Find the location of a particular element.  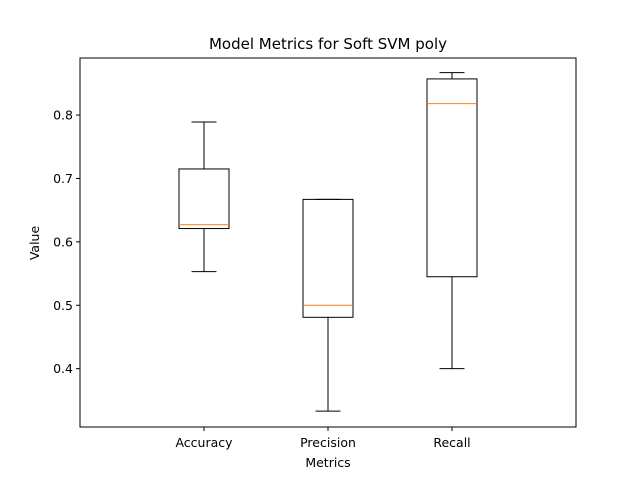

x-tick-label: Recall is located at coordinates (451, 442).